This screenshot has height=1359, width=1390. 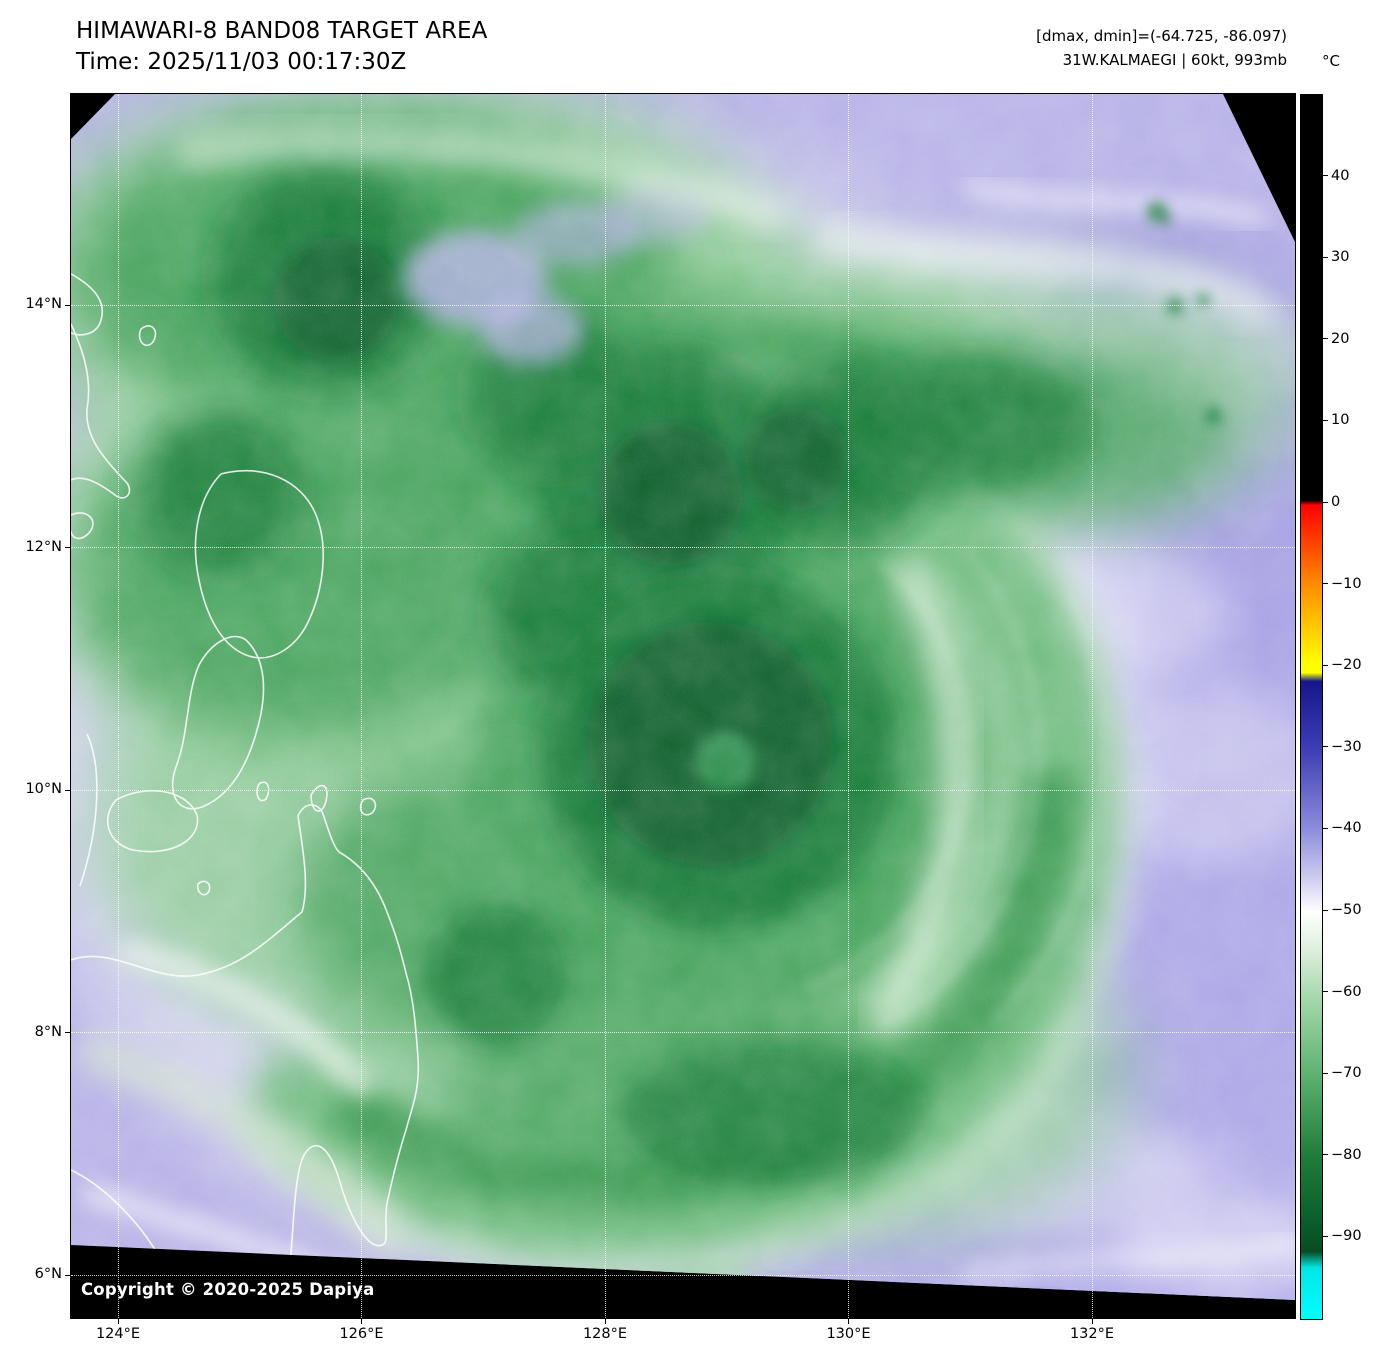 What do you see at coordinates (1340, 257) in the screenshot?
I see `colorbar-tick-label: 30` at bounding box center [1340, 257].